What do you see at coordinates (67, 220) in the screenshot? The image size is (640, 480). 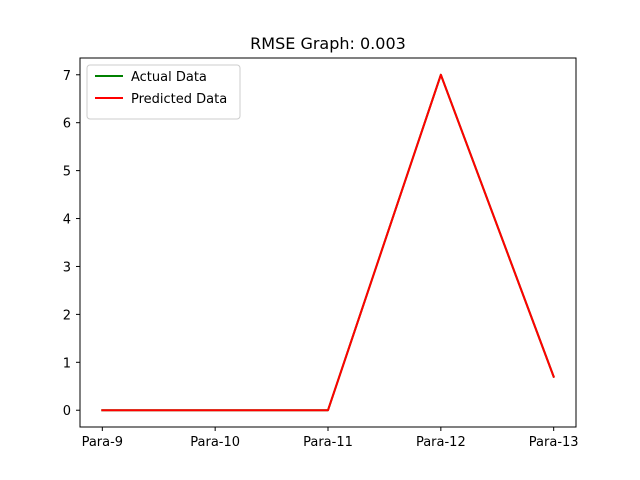 I see `y-tick-label: 4` at bounding box center [67, 220].